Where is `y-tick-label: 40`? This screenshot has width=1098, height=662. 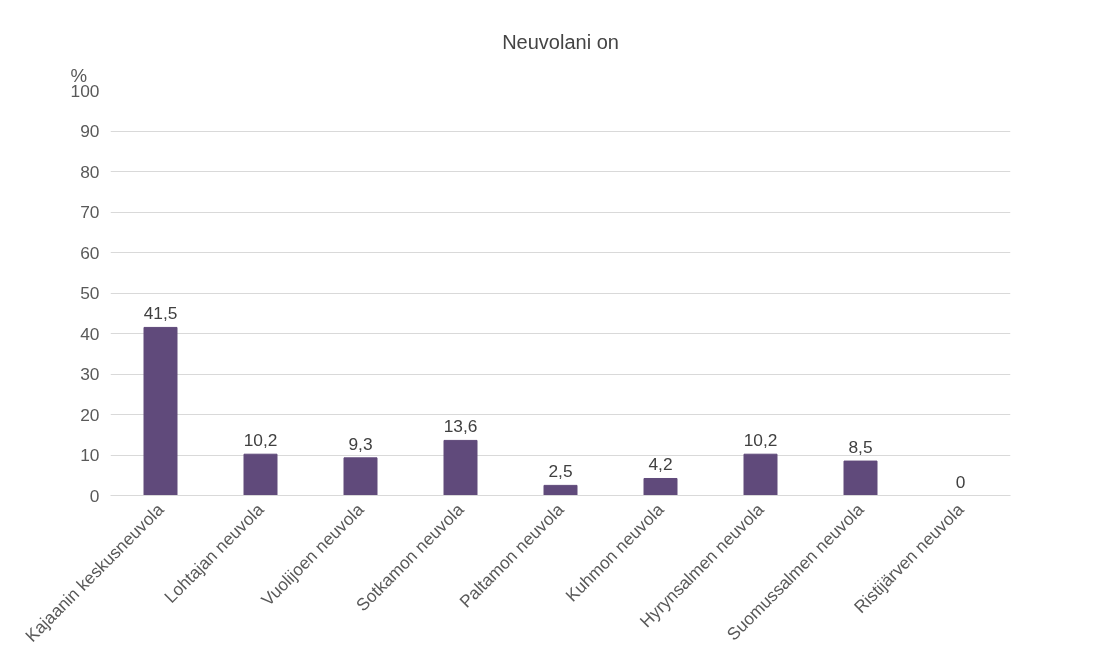 y-tick-label: 40 is located at coordinates (90, 333).